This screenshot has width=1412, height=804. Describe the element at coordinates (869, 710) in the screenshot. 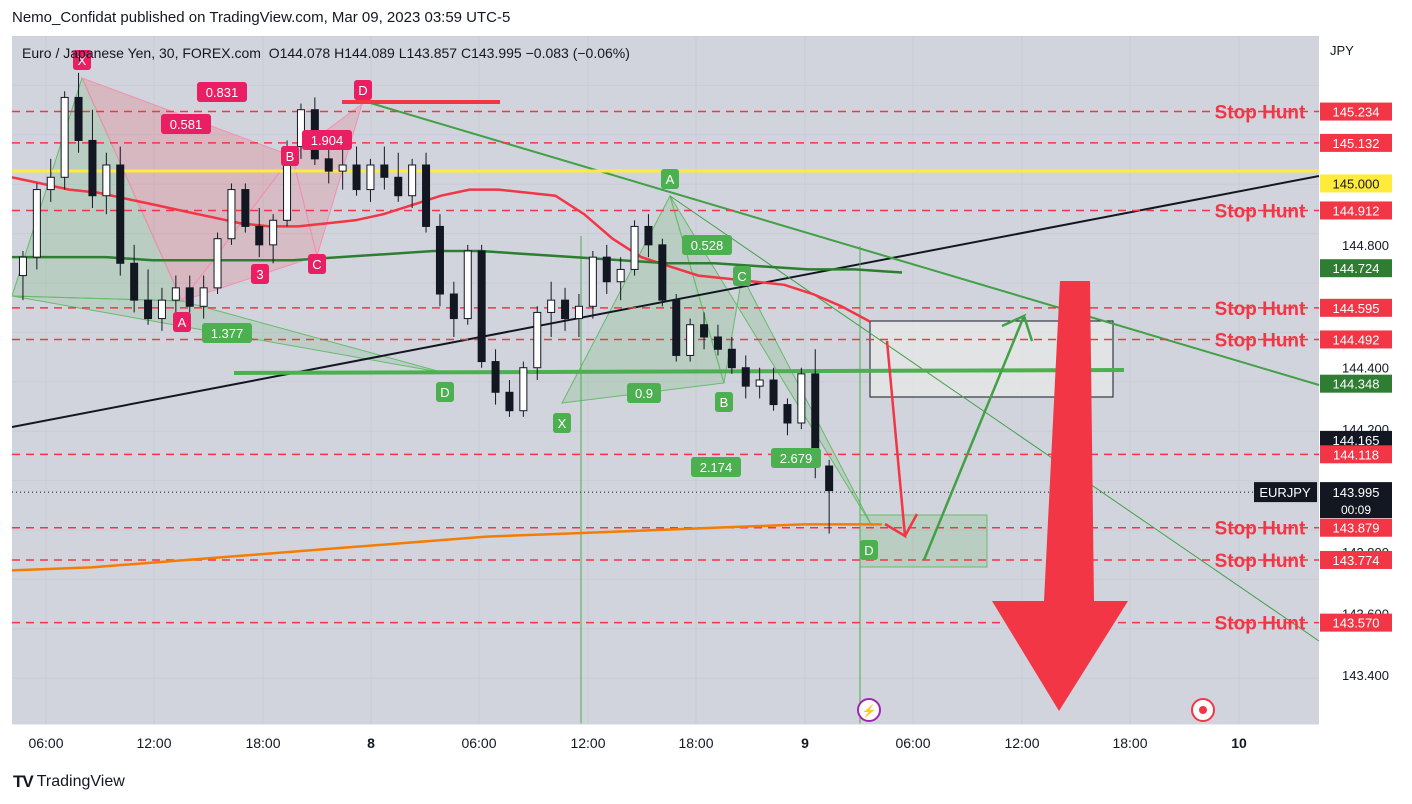

I see `event-icon: ⚡` at that location.